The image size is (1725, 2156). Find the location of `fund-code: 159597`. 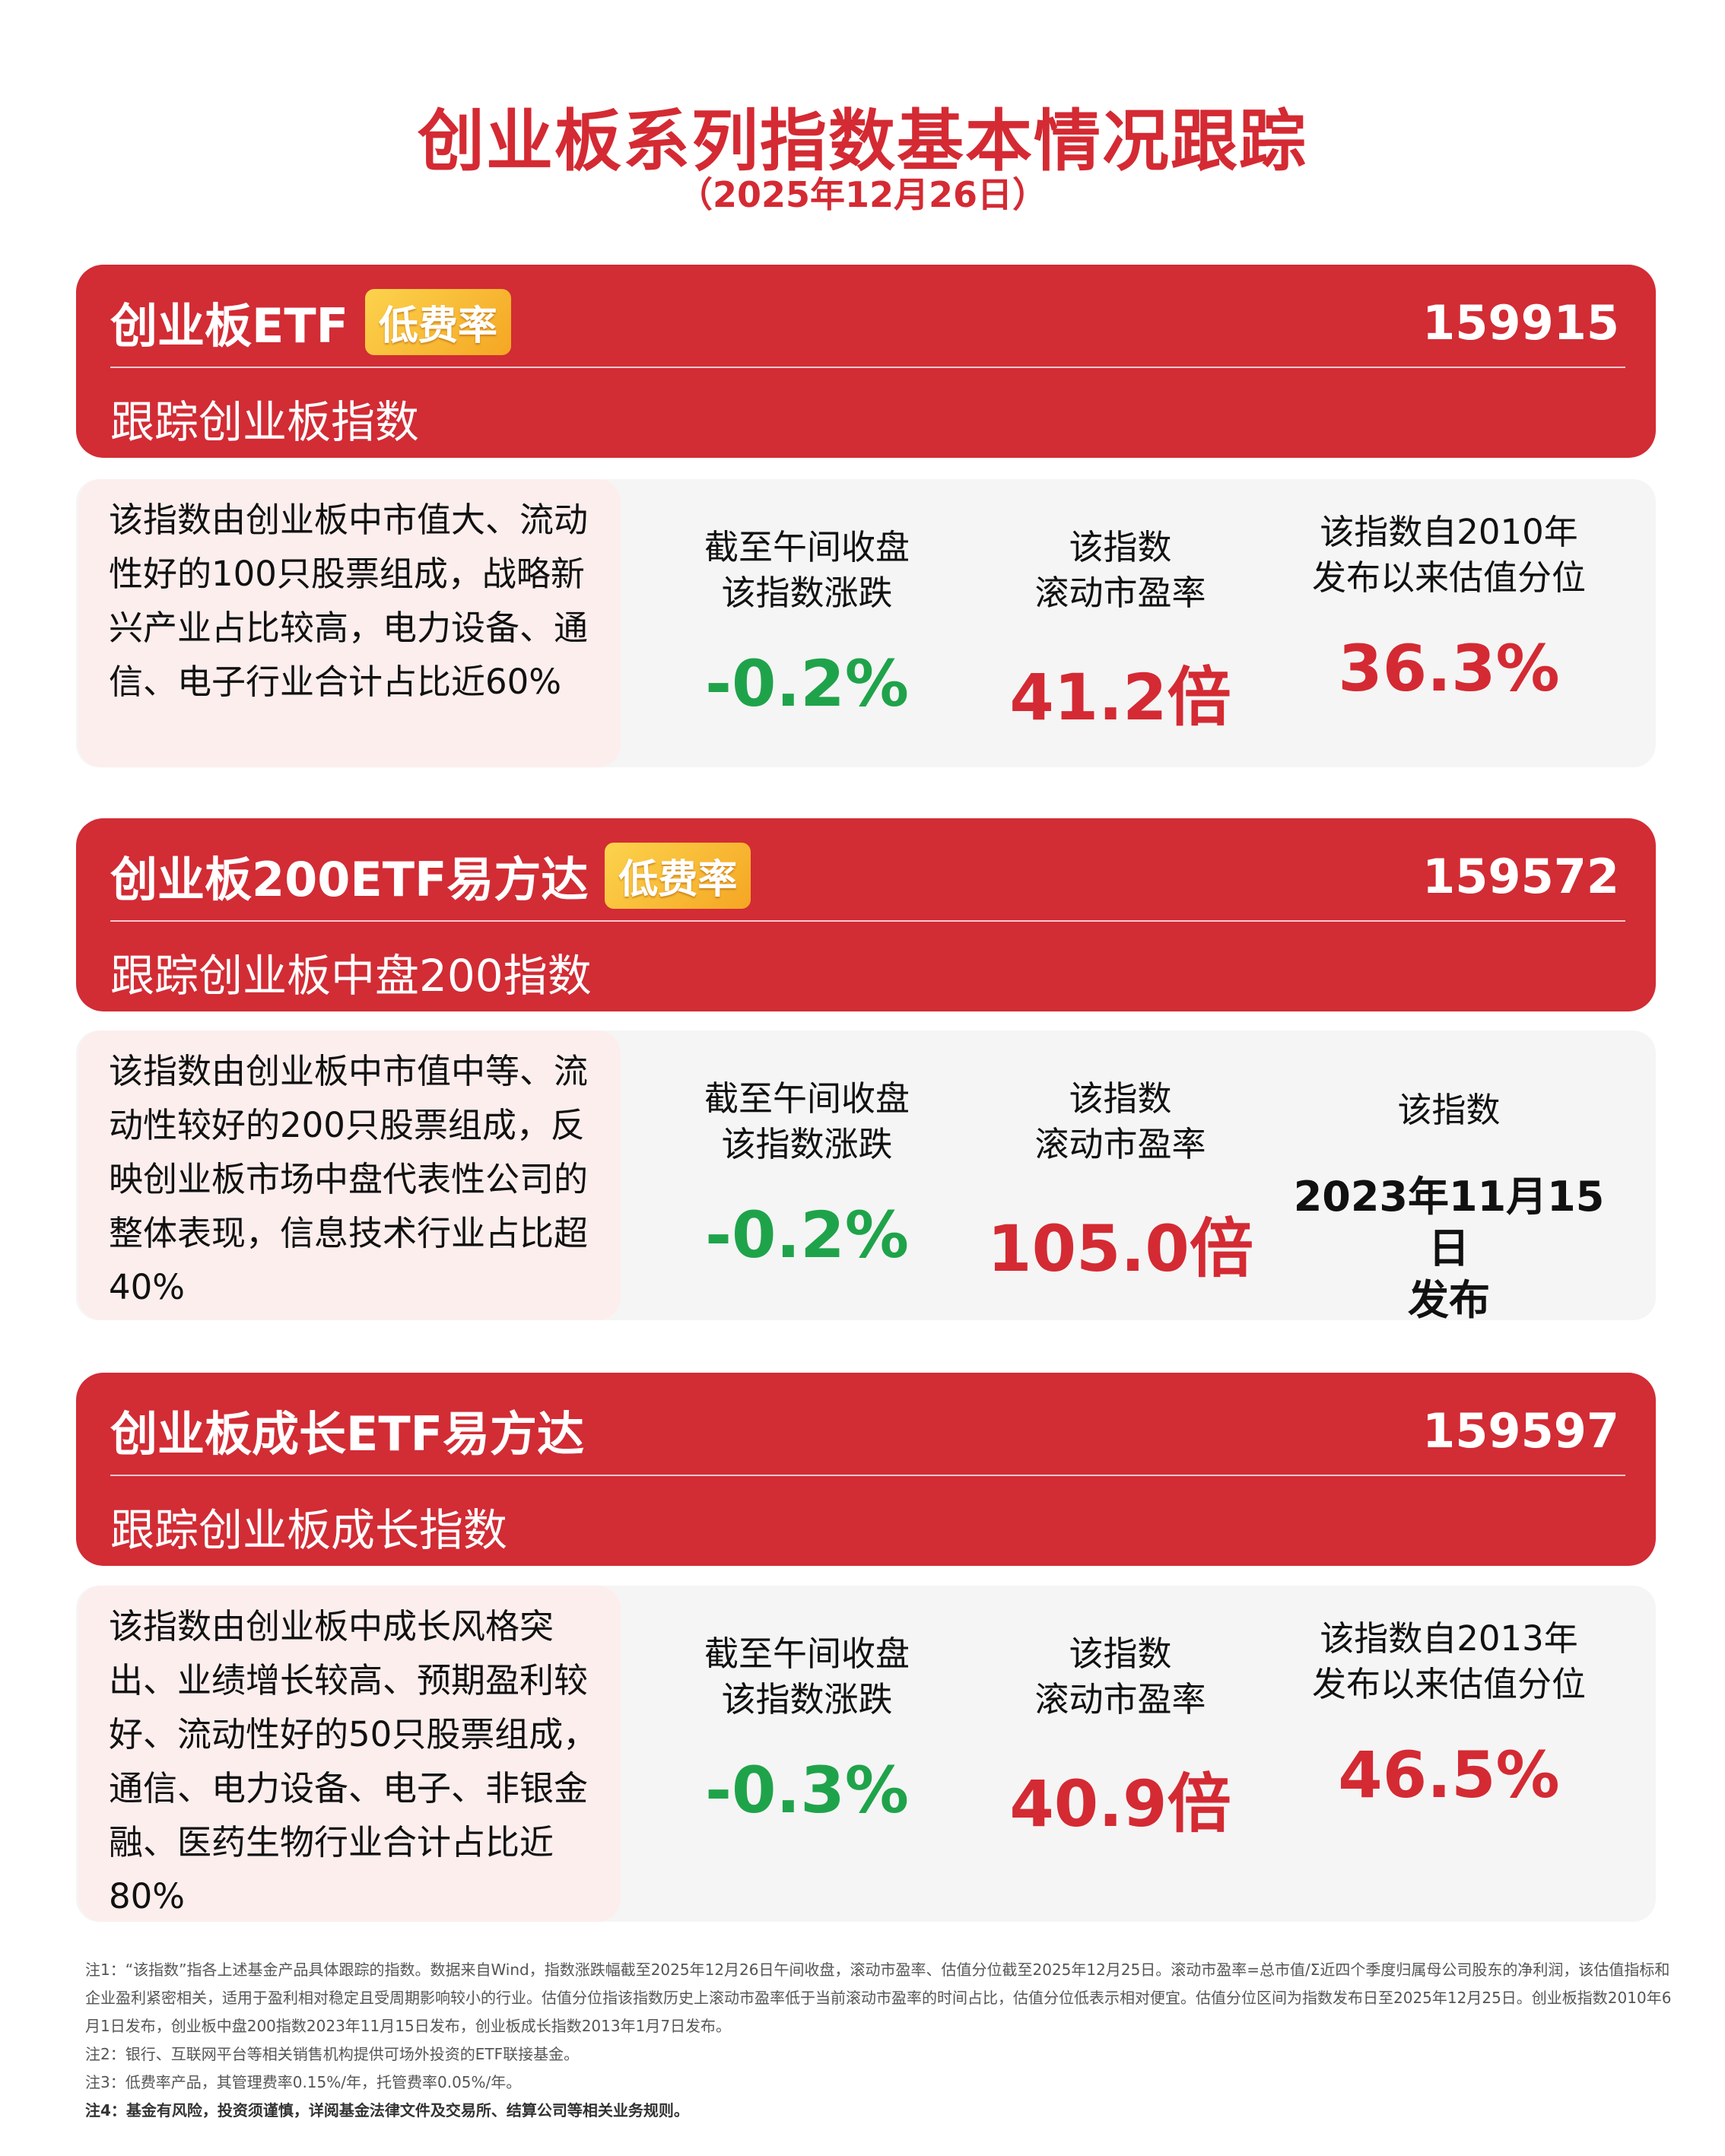

fund-code: 159597 is located at coordinates (1520, 1431).